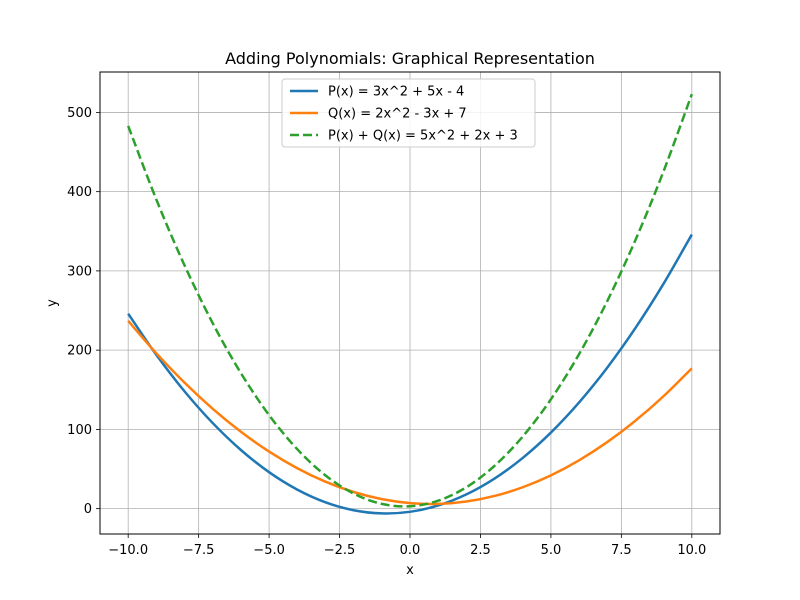 The image size is (800, 600). I want to click on legend-label-2: Q(x) = 2x^2 - 3x + 7, so click(397, 114).